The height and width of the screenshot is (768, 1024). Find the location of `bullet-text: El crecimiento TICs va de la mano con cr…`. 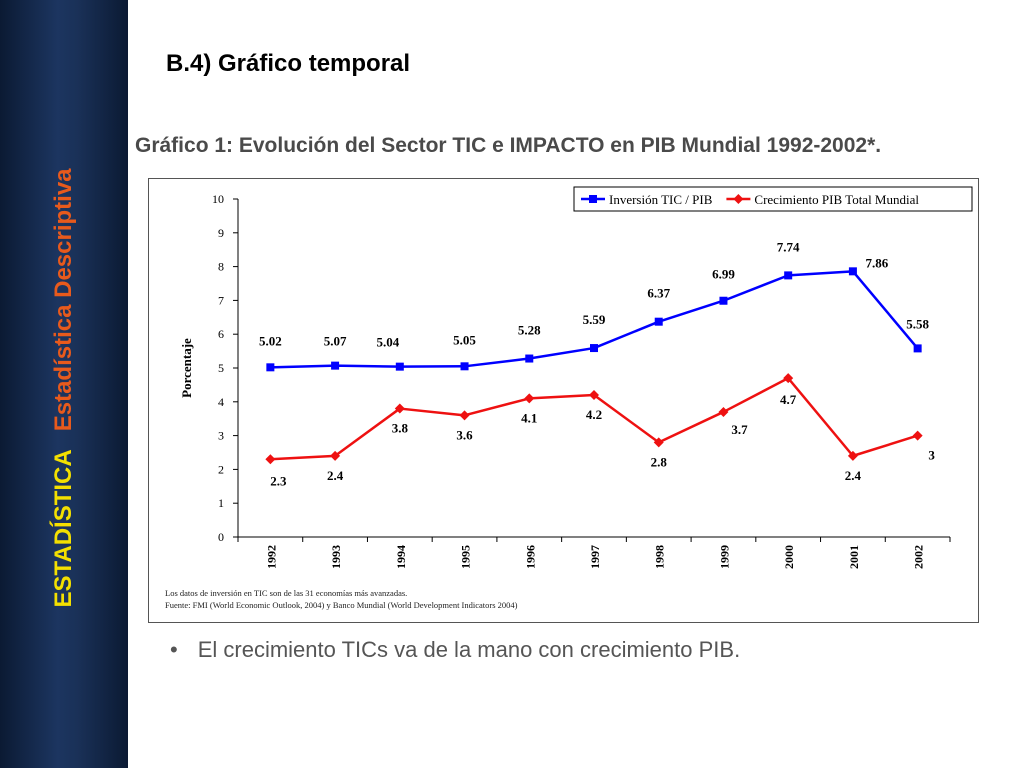

bullet-text: El crecimiento TICs va de la mano con cr… is located at coordinates (469, 649).